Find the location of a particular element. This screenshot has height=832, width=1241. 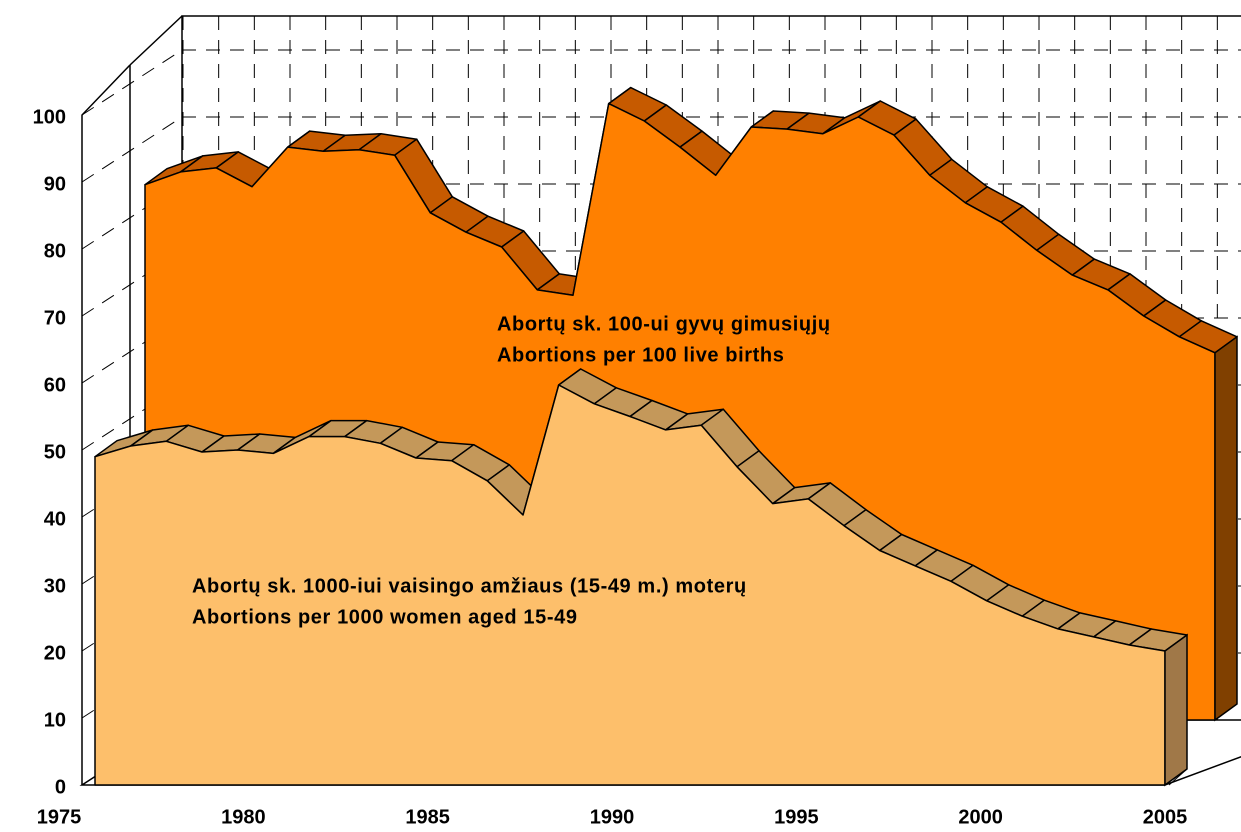

series-label: Abortions per 1000 women aged 15-49 is located at coordinates (385, 617).